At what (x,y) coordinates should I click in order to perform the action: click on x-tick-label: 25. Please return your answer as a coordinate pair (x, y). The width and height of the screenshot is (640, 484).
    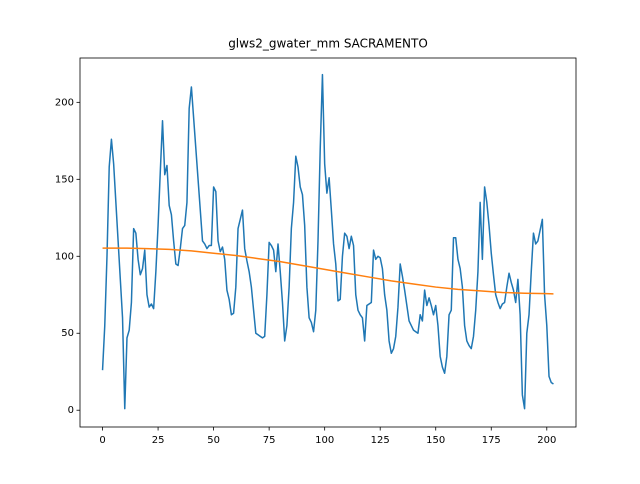
    Looking at the image, I should click on (158, 440).